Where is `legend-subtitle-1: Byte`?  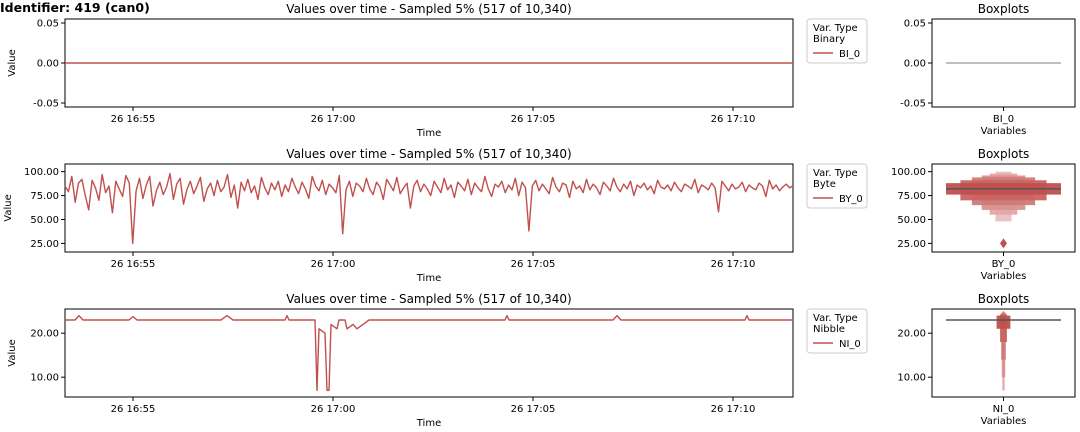
legend-subtitle-1: Byte is located at coordinates (824, 184).